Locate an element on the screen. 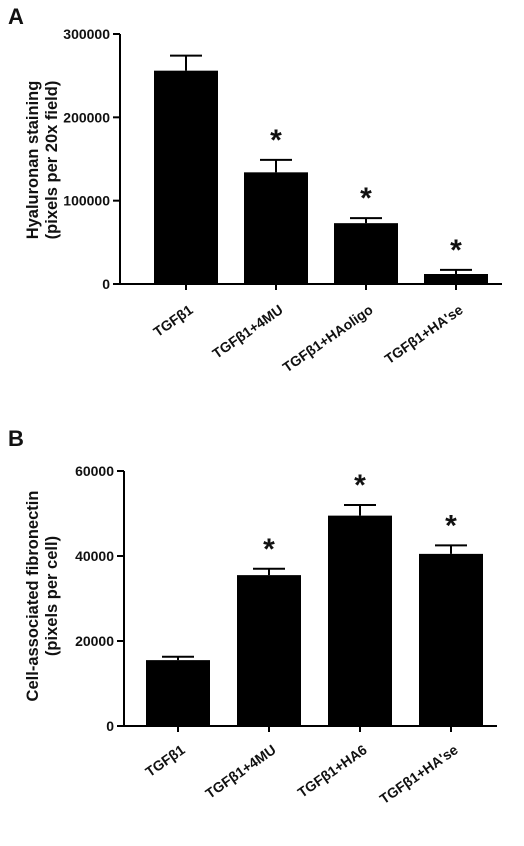  x-tick-label: TGFβ1+HAoligo is located at coordinates (328, 338).